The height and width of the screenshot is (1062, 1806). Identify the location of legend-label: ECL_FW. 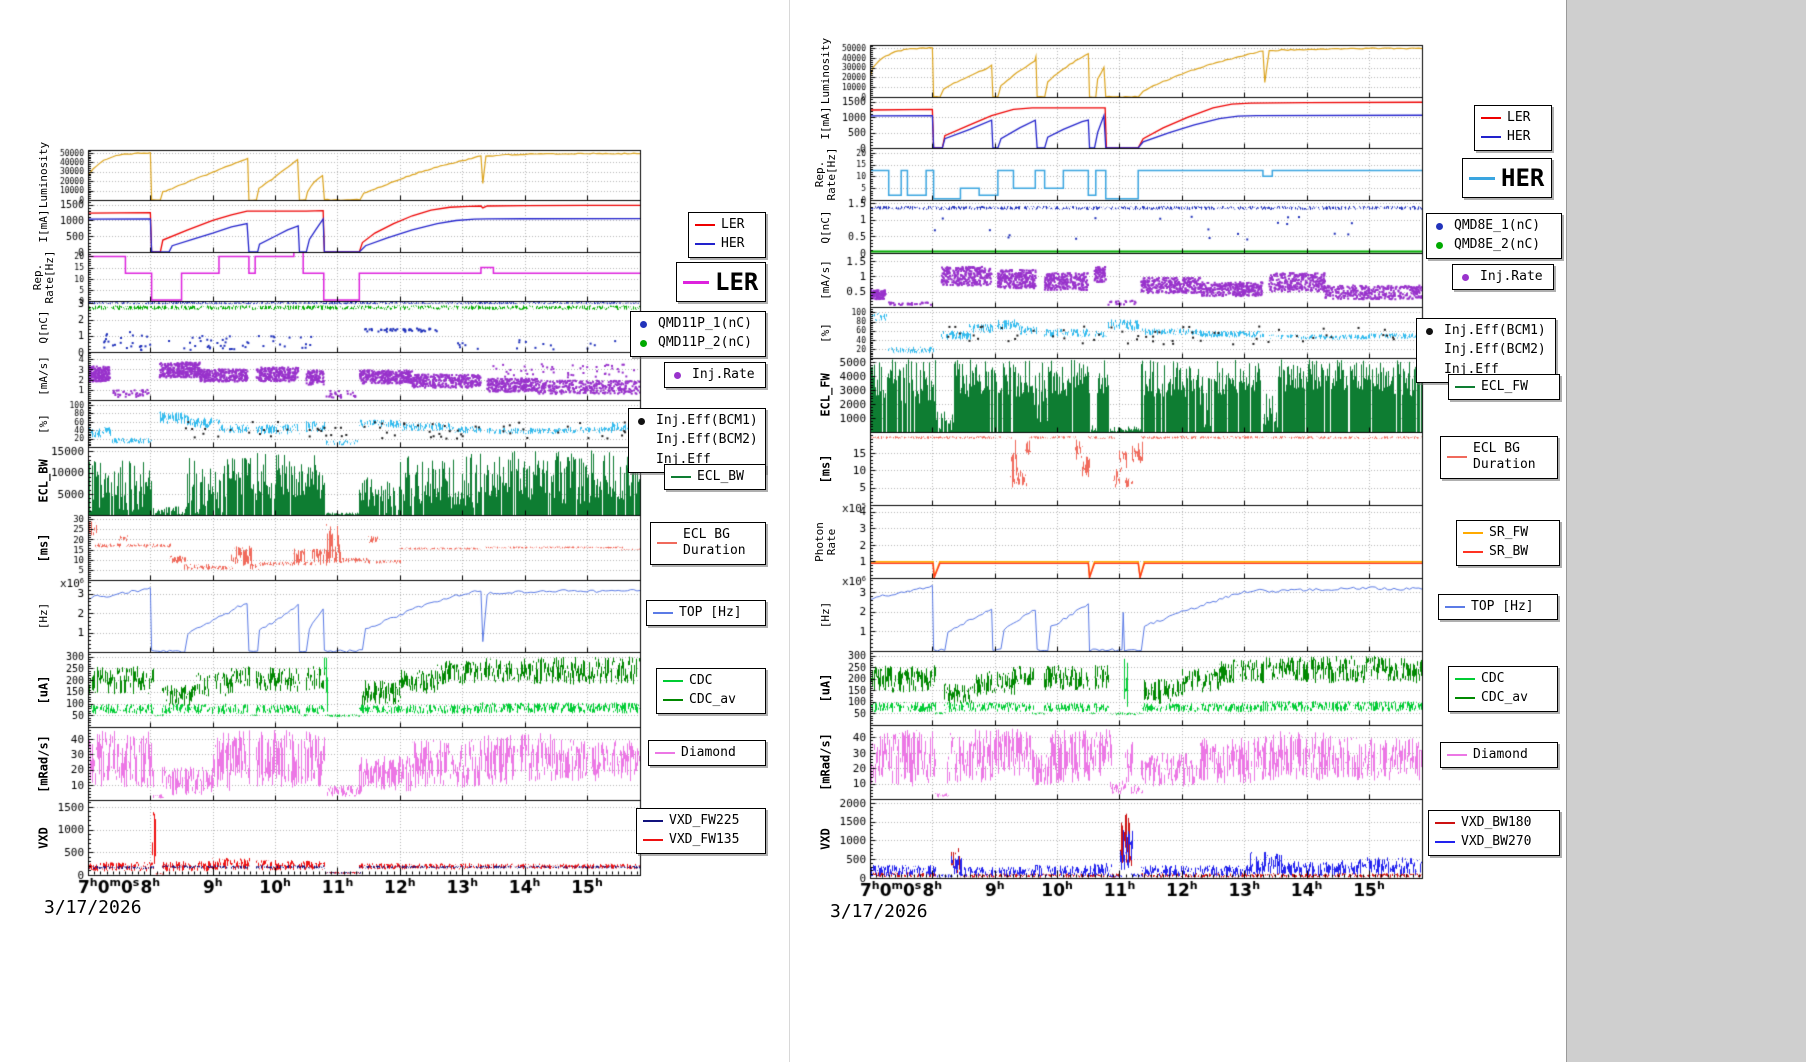
(1504, 386).